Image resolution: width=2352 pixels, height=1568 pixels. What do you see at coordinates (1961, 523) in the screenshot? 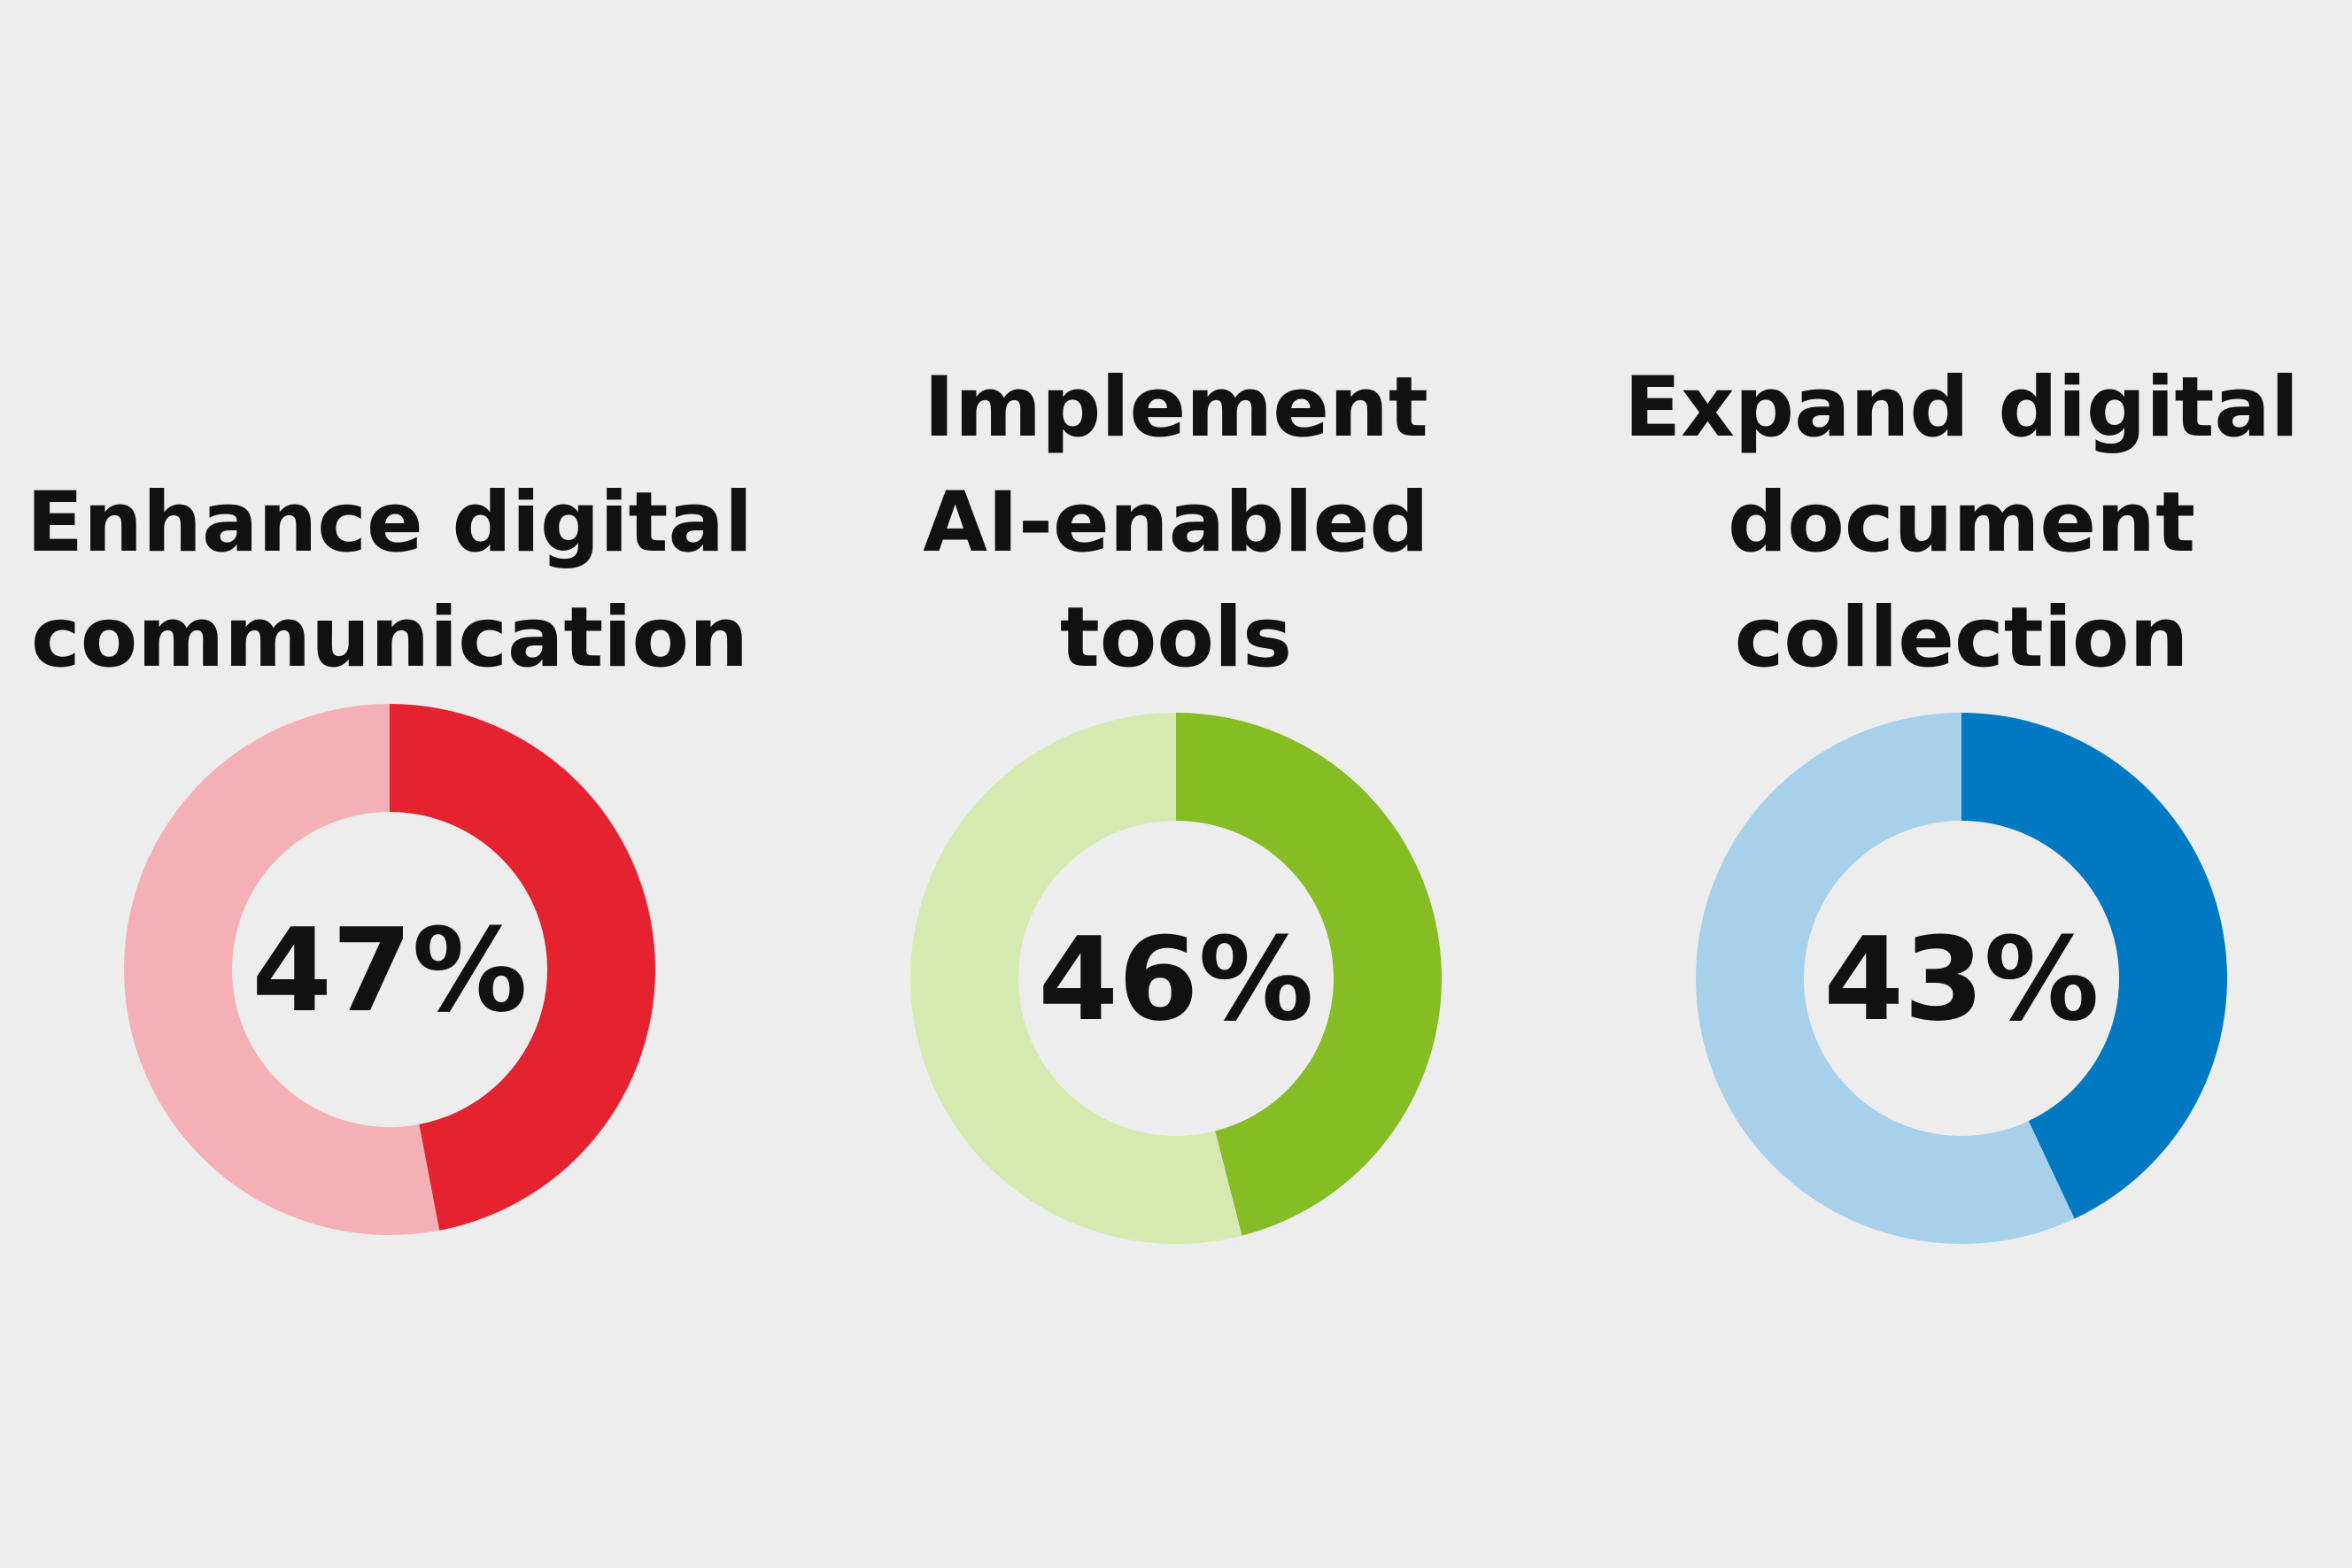
I see `chart-title-line: document` at bounding box center [1961, 523].